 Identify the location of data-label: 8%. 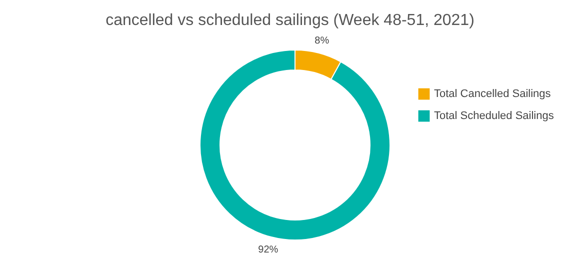
(322, 40).